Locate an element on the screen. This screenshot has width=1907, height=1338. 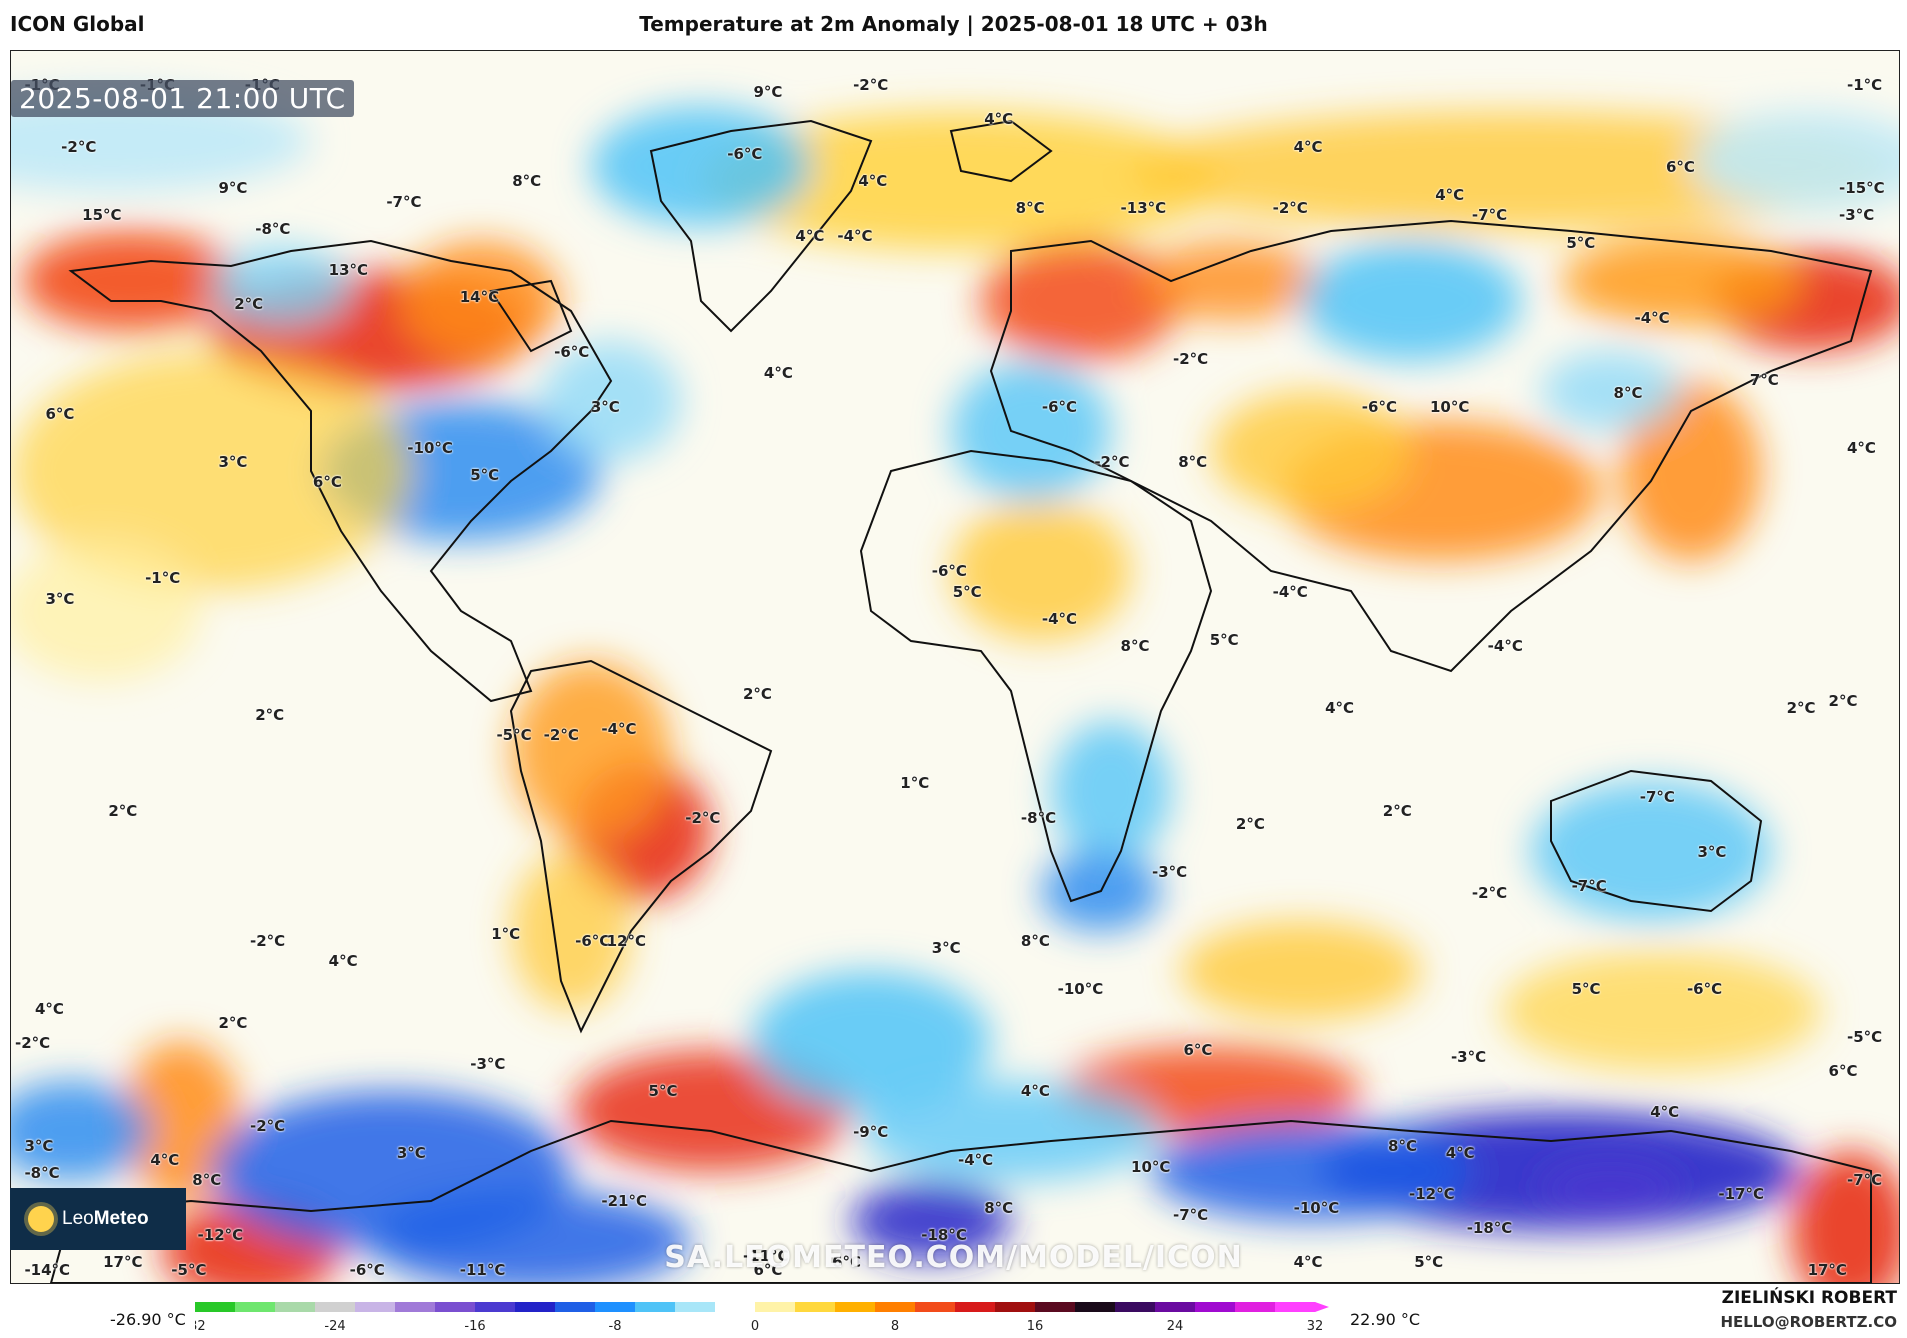
temp-label: 7°C is located at coordinates (1764, 379).